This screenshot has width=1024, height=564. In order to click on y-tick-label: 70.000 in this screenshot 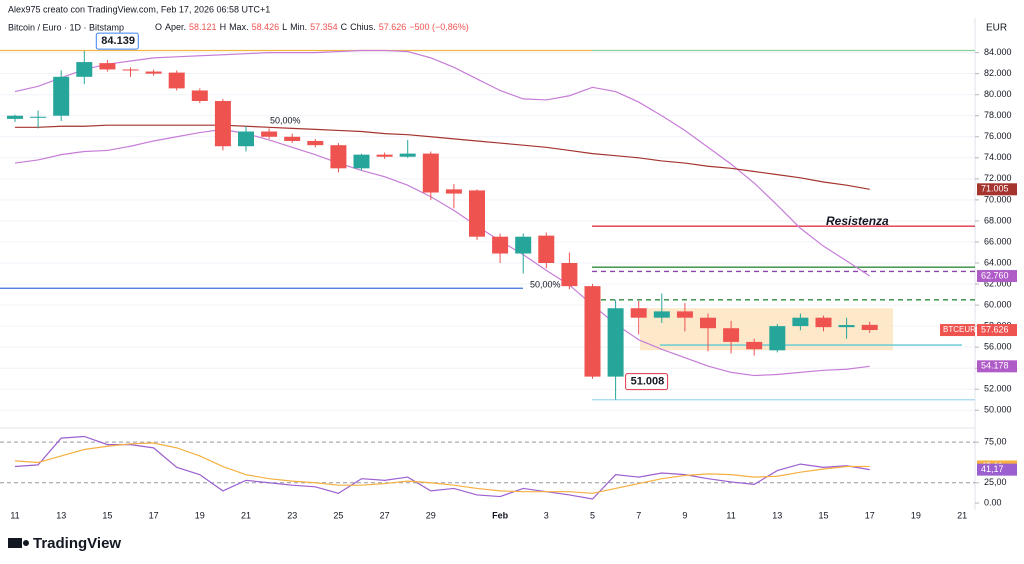, I will do `click(998, 199)`.